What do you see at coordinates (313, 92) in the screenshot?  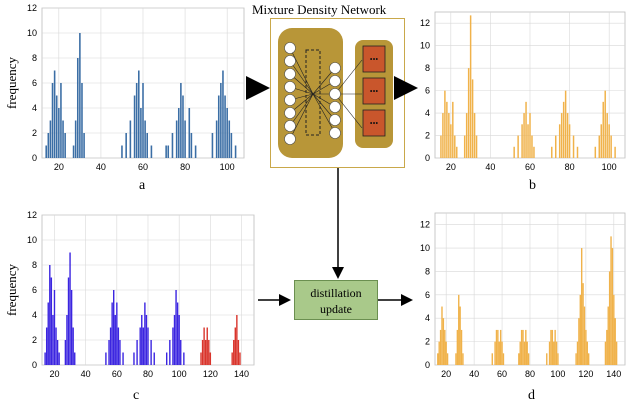 I see `hidden-layer-box` at bounding box center [313, 92].